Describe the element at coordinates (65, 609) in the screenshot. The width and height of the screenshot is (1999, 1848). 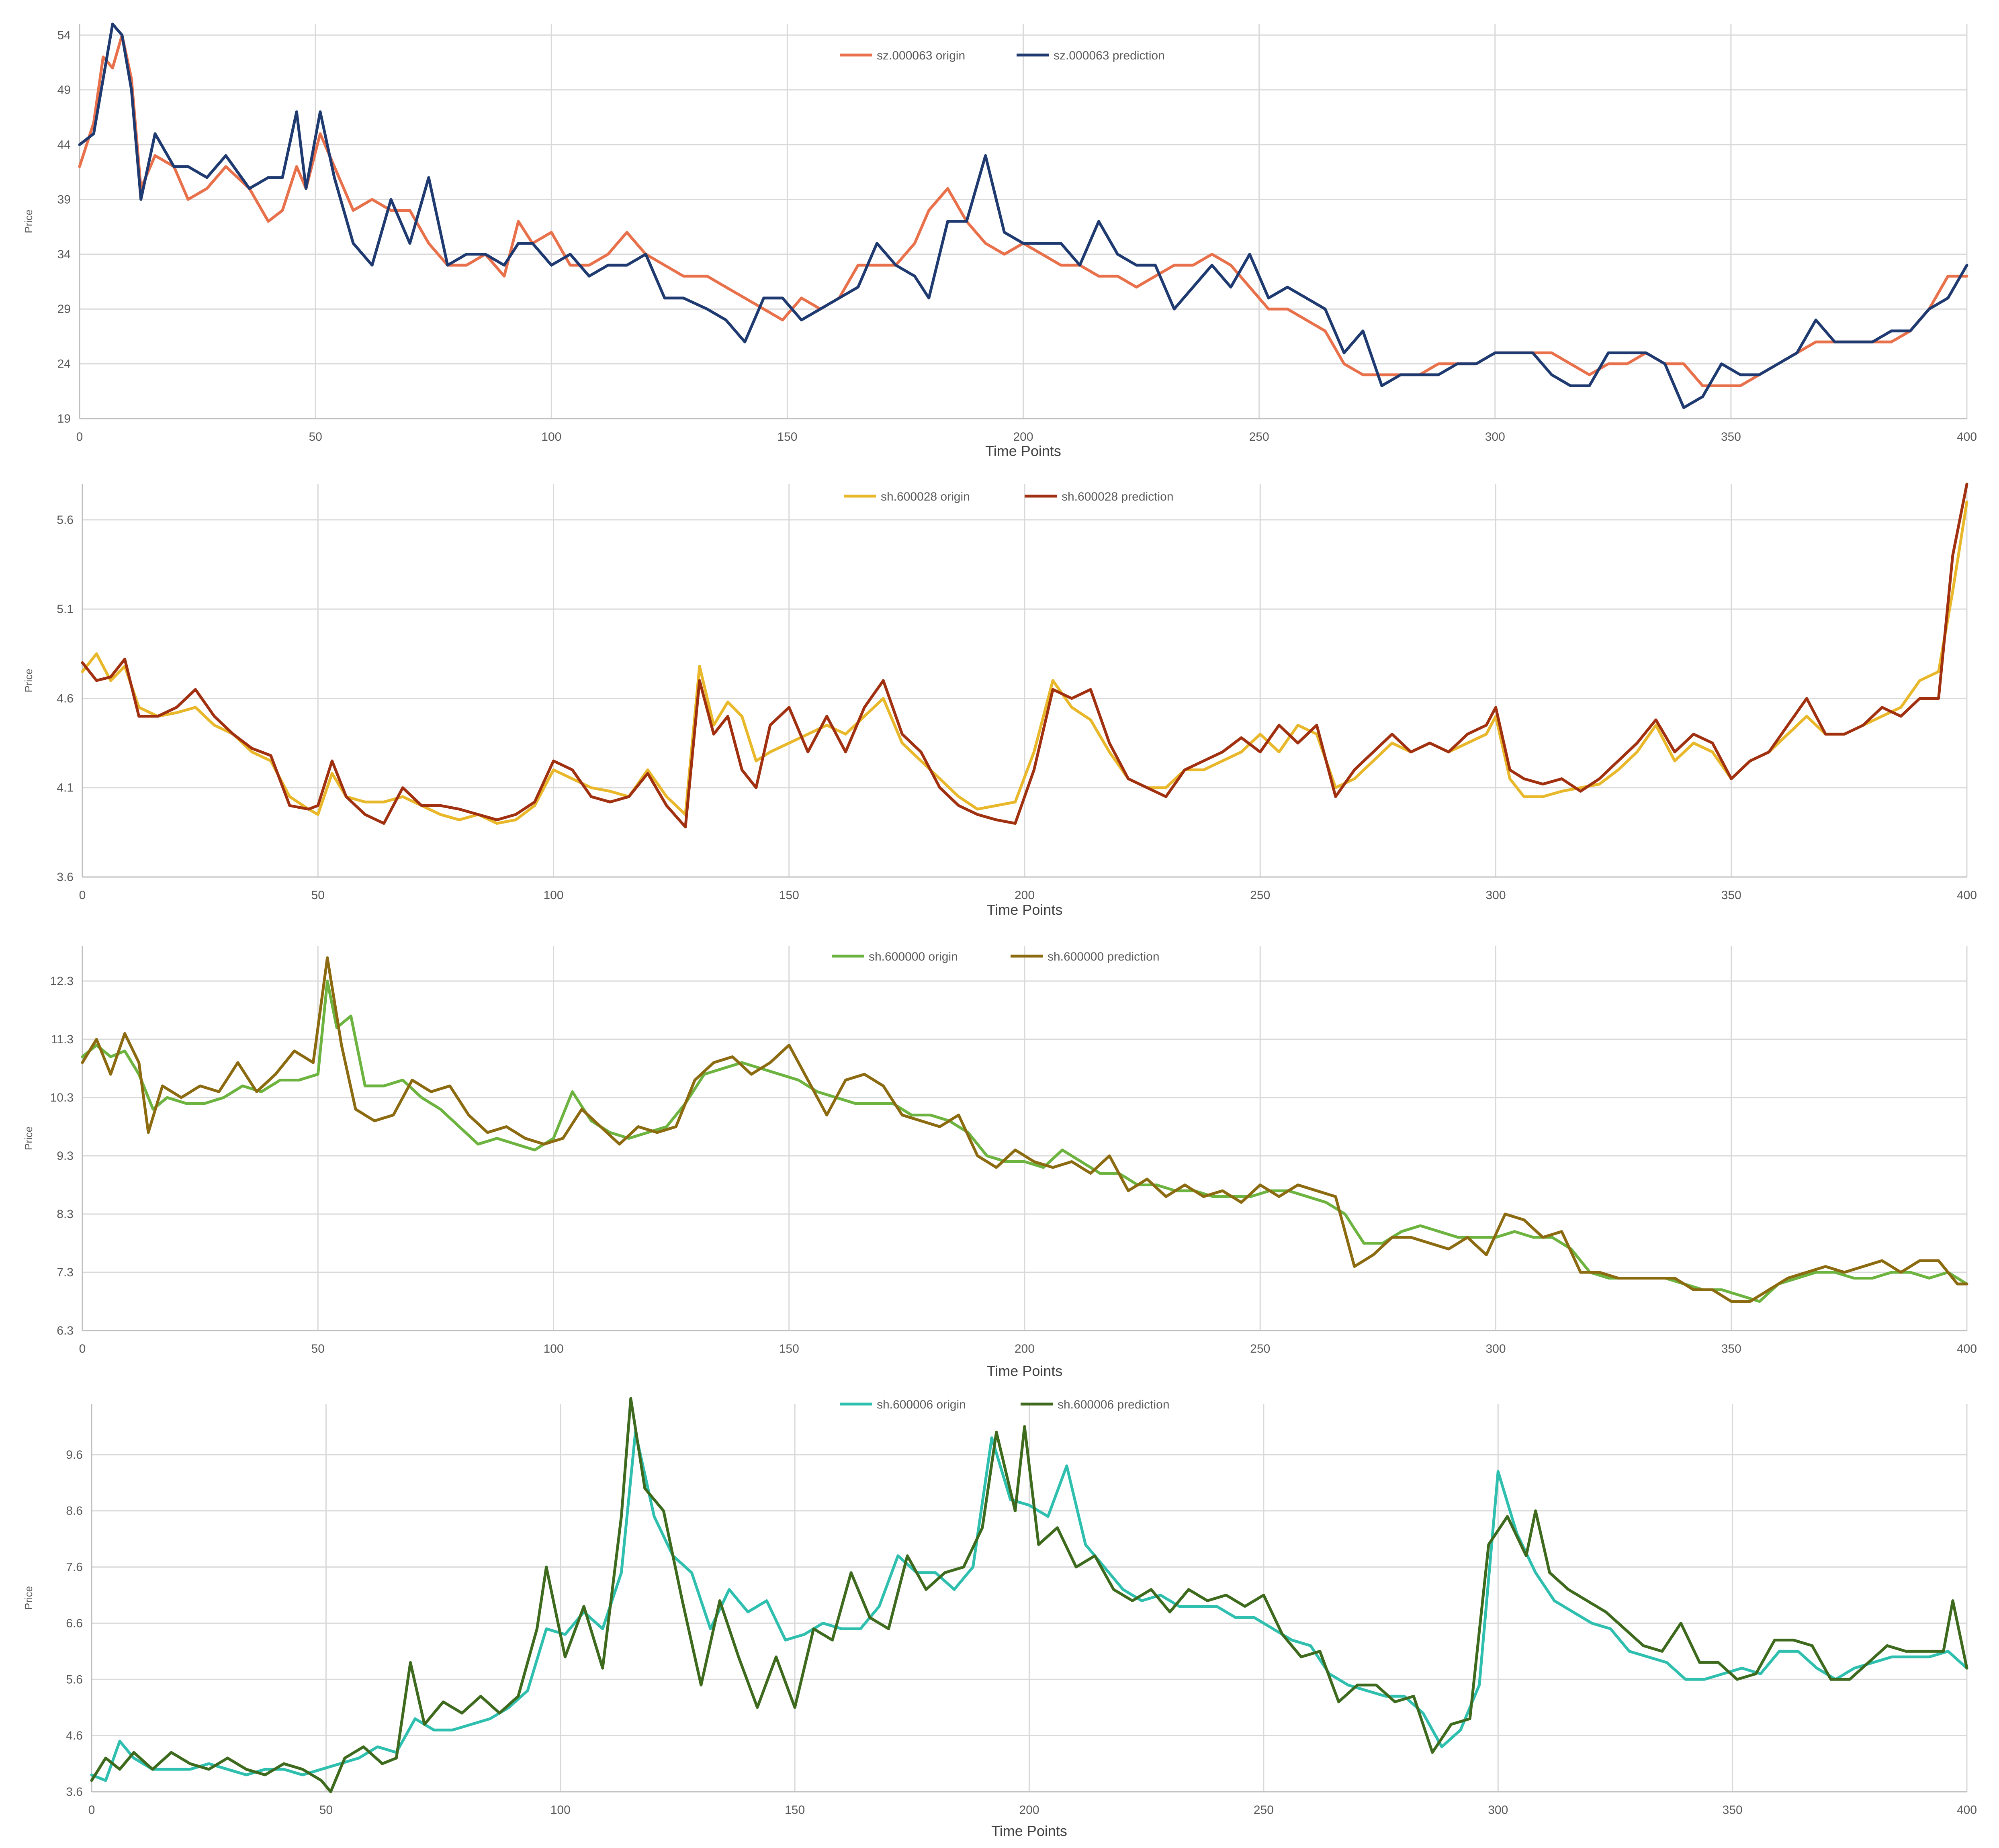
I see `y-tick-label: 5.1` at that location.